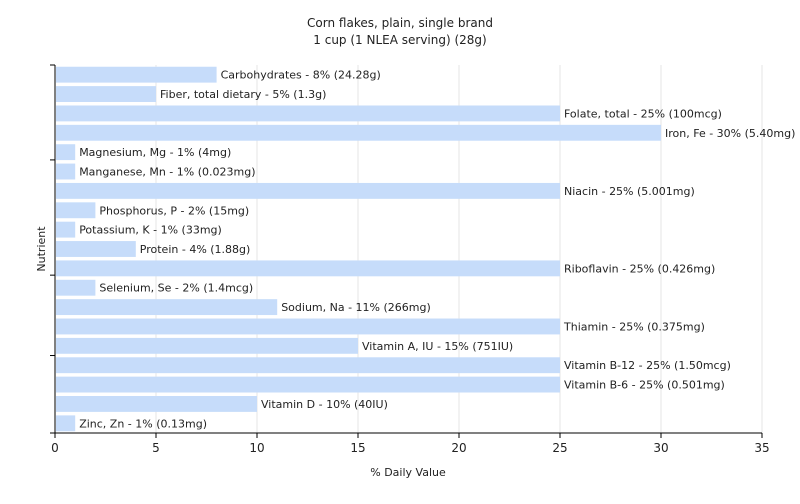 This screenshot has width=800, height=504. Describe the element at coordinates (357, 448) in the screenshot. I see `x-tick-label: 15` at that location.